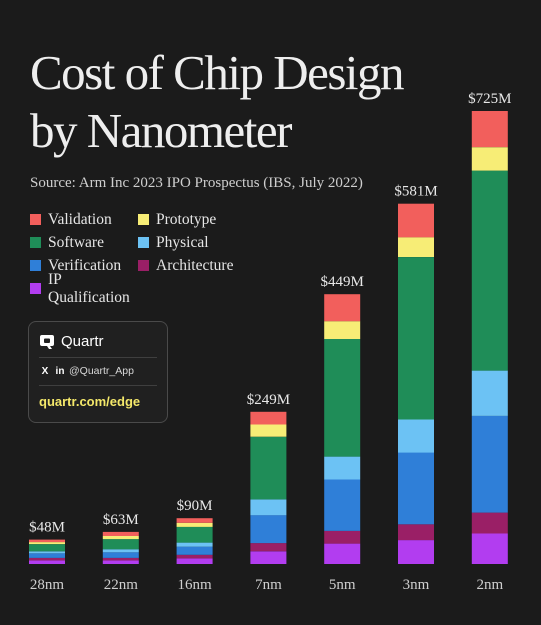 The width and height of the screenshot is (541, 625). I want to click on social-handle-row: X in @Quartr_App, so click(86, 371).